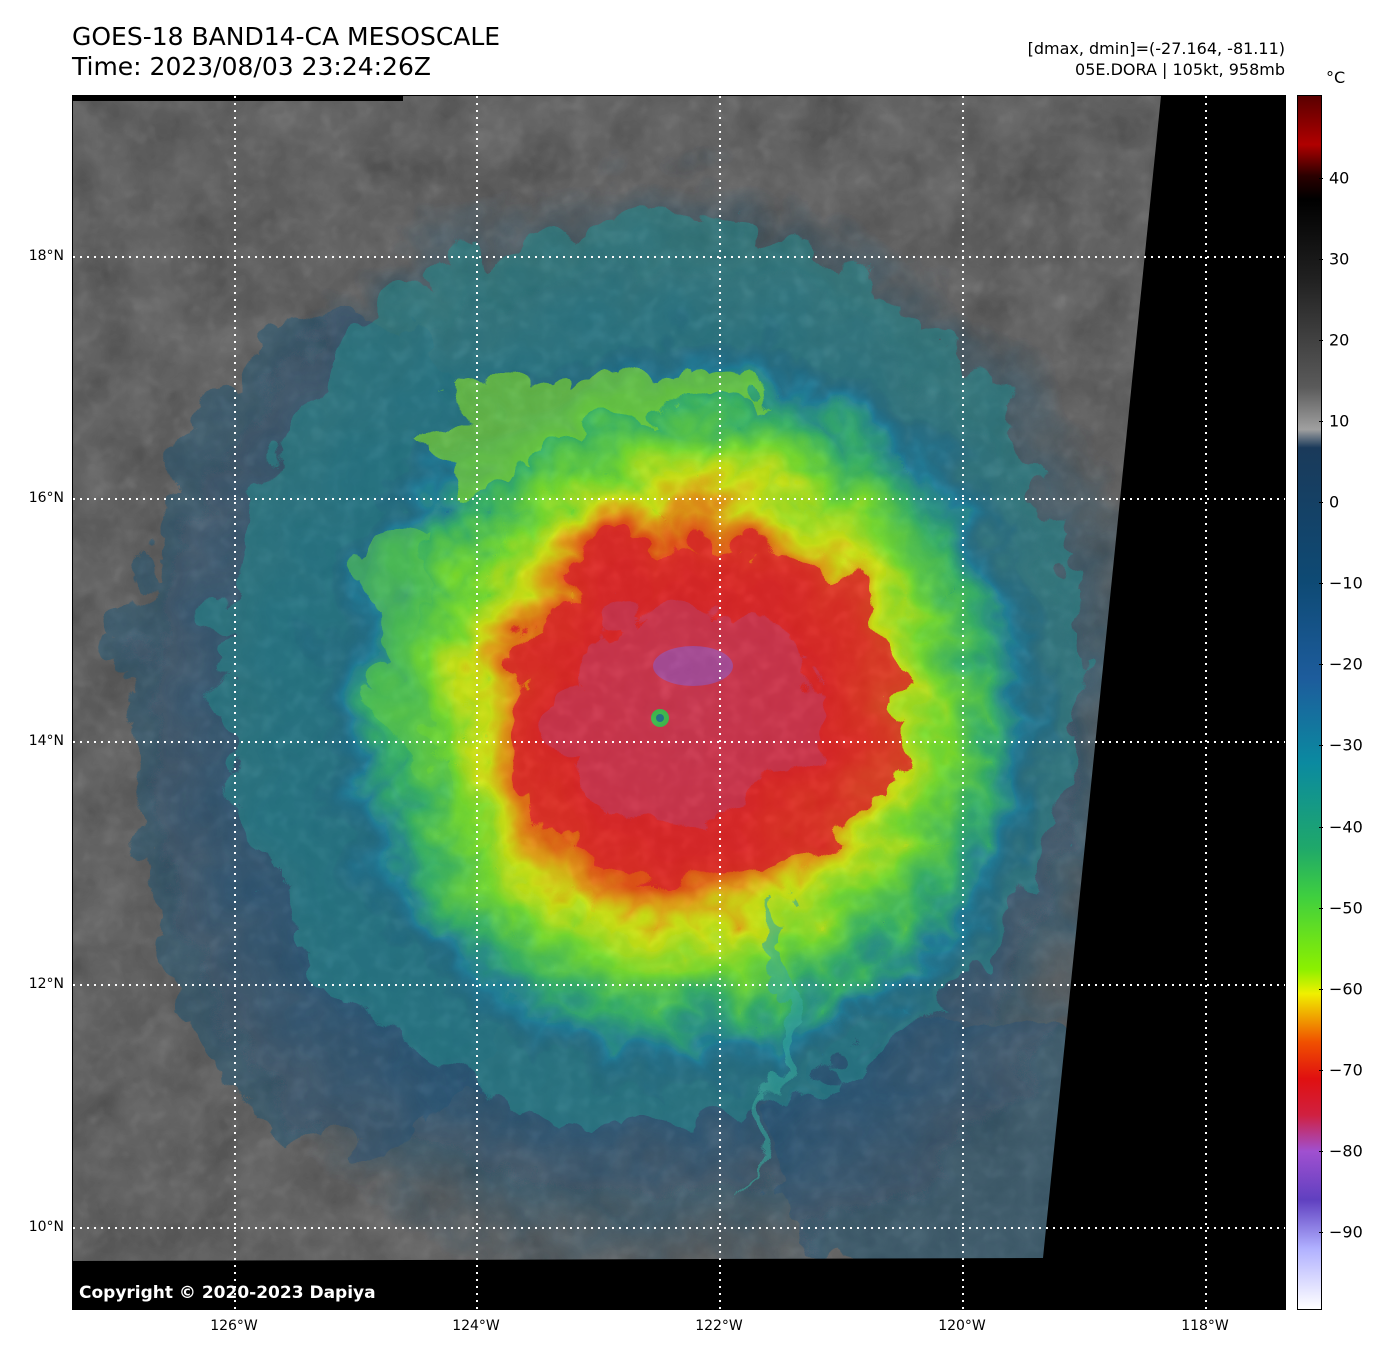 The width and height of the screenshot is (1390, 1359). I want to click on temperature-range: [dmax, dmin]=(-27.164, -81.11), so click(1156, 48).